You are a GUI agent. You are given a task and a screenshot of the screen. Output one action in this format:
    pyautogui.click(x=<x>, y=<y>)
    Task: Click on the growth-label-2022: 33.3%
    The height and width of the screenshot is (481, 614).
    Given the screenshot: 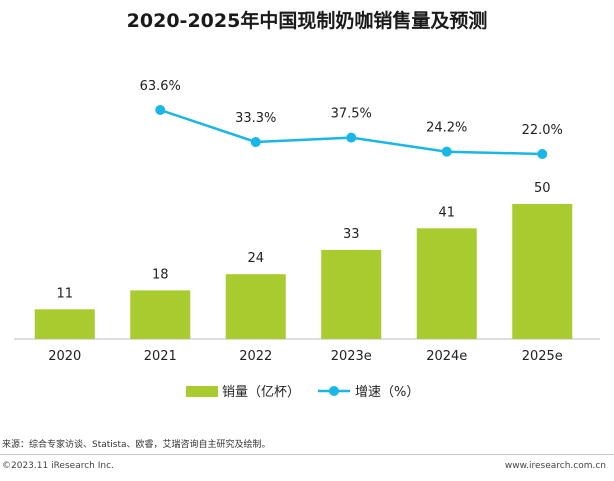 What is the action you would take?
    pyautogui.click(x=255, y=118)
    